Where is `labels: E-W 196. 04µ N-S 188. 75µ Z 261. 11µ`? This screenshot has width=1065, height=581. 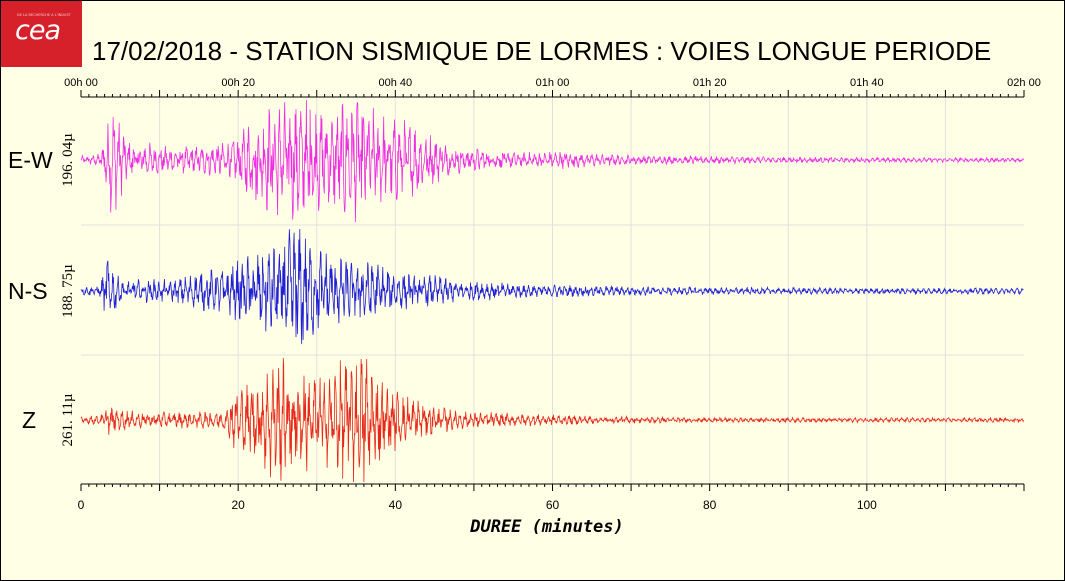 labels: E-W 196. 04µ N-S 188. 75µ Z 261. 11µ is located at coordinates (42, 290).